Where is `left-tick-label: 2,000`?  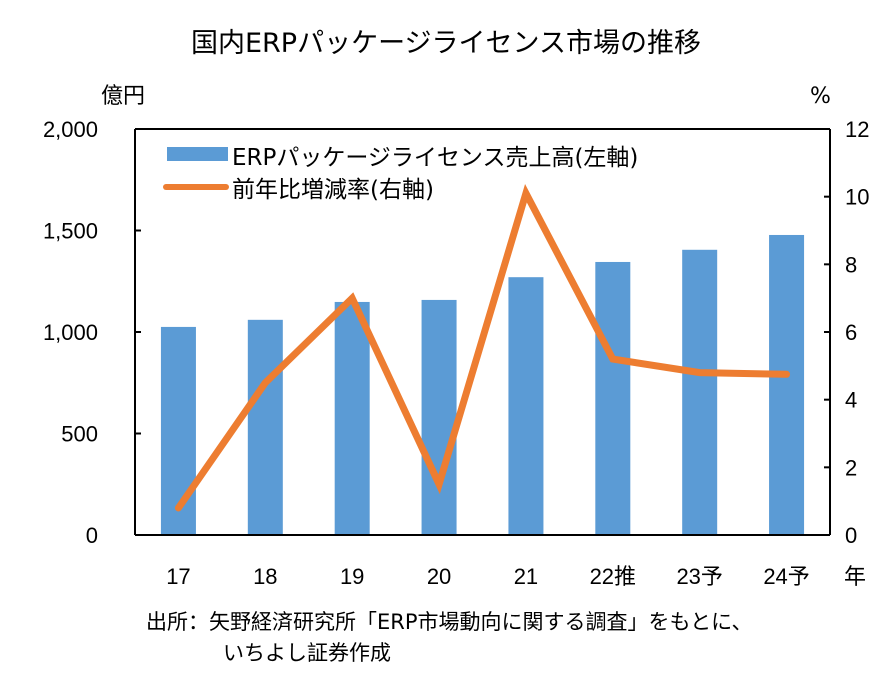 left-tick-label: 2,000 is located at coordinates (70, 129).